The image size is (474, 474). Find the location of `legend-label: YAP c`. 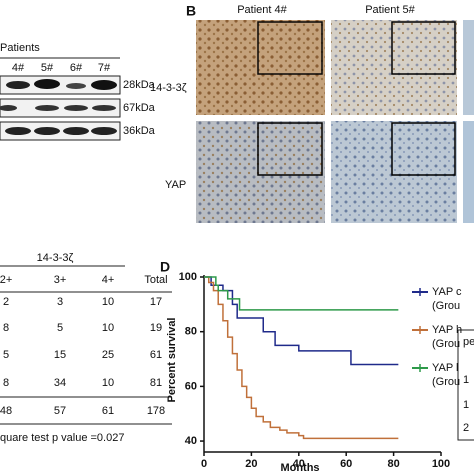

legend-label: YAP c is located at coordinates (447, 292).